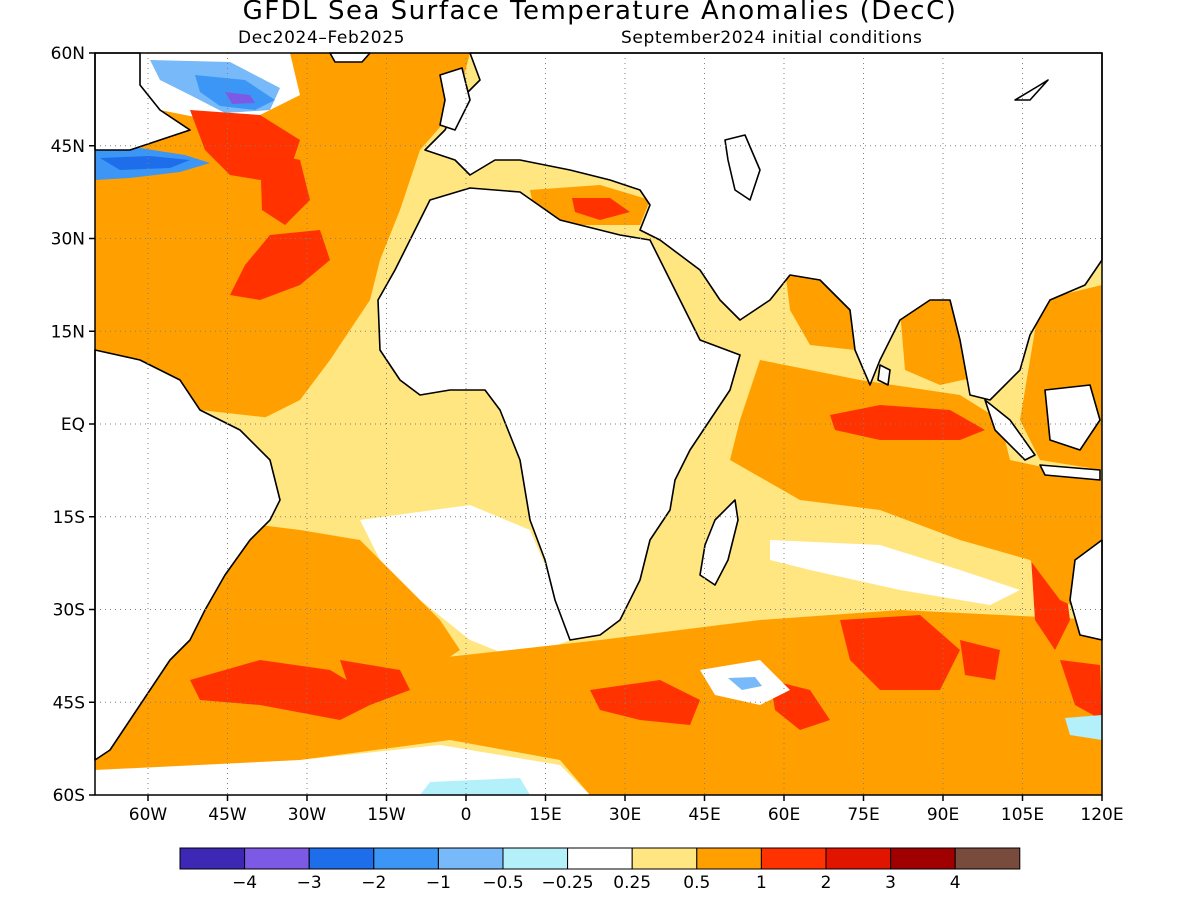 Image resolution: width=1200 pixels, height=900 pixels. I want to click on landmass-australia, so click(1086, 590).